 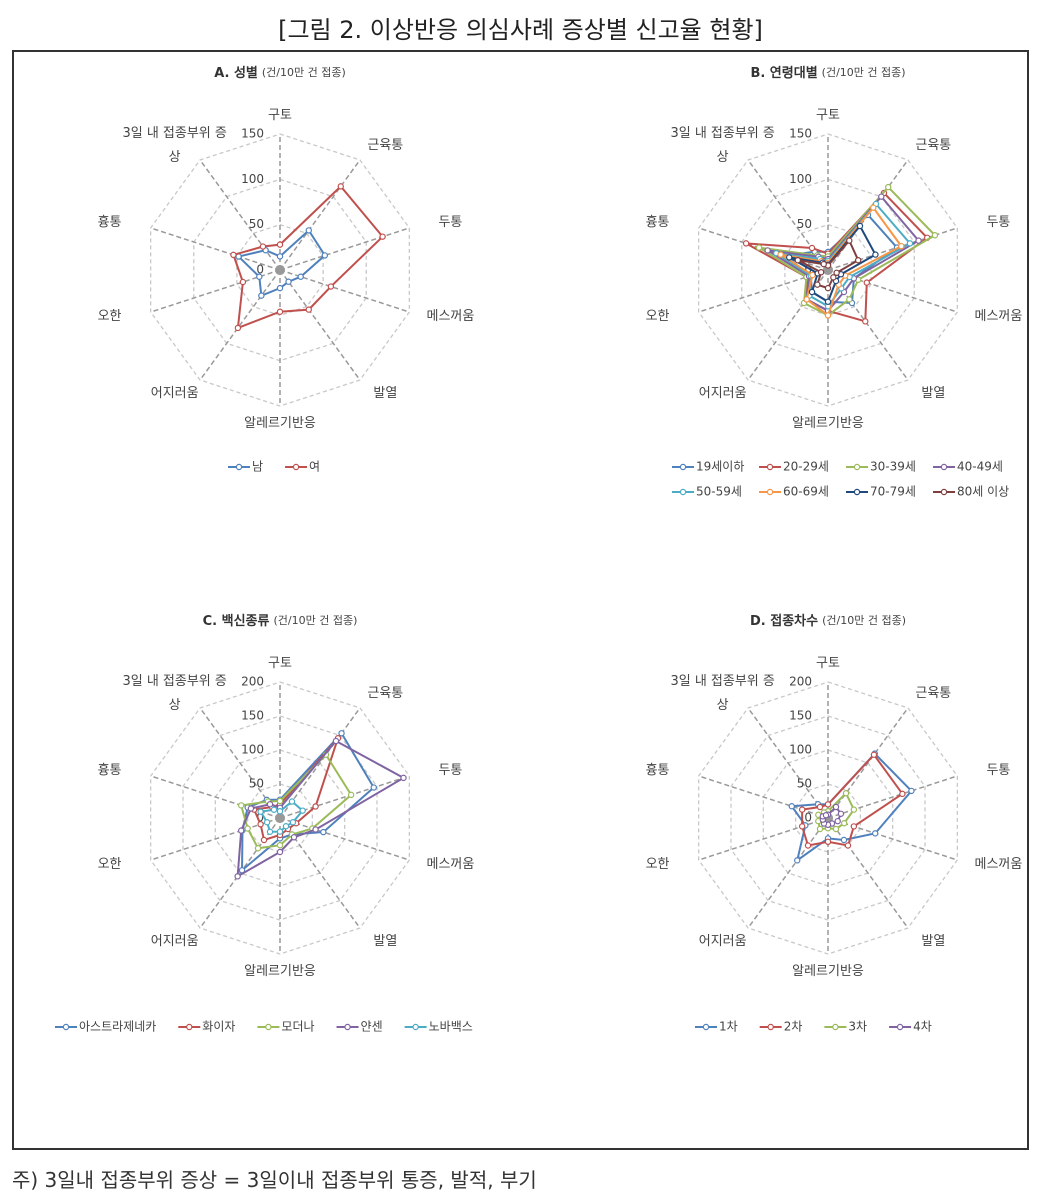 I want to click on legend-label: 얀센, so click(x=372, y=1027).